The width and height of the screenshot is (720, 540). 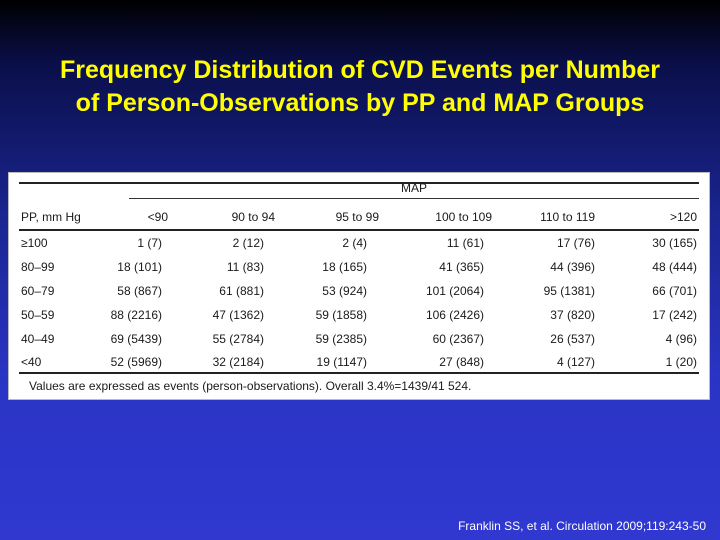 What do you see at coordinates (34, 243) in the screenshot?
I see `row-label: ≥100` at bounding box center [34, 243].